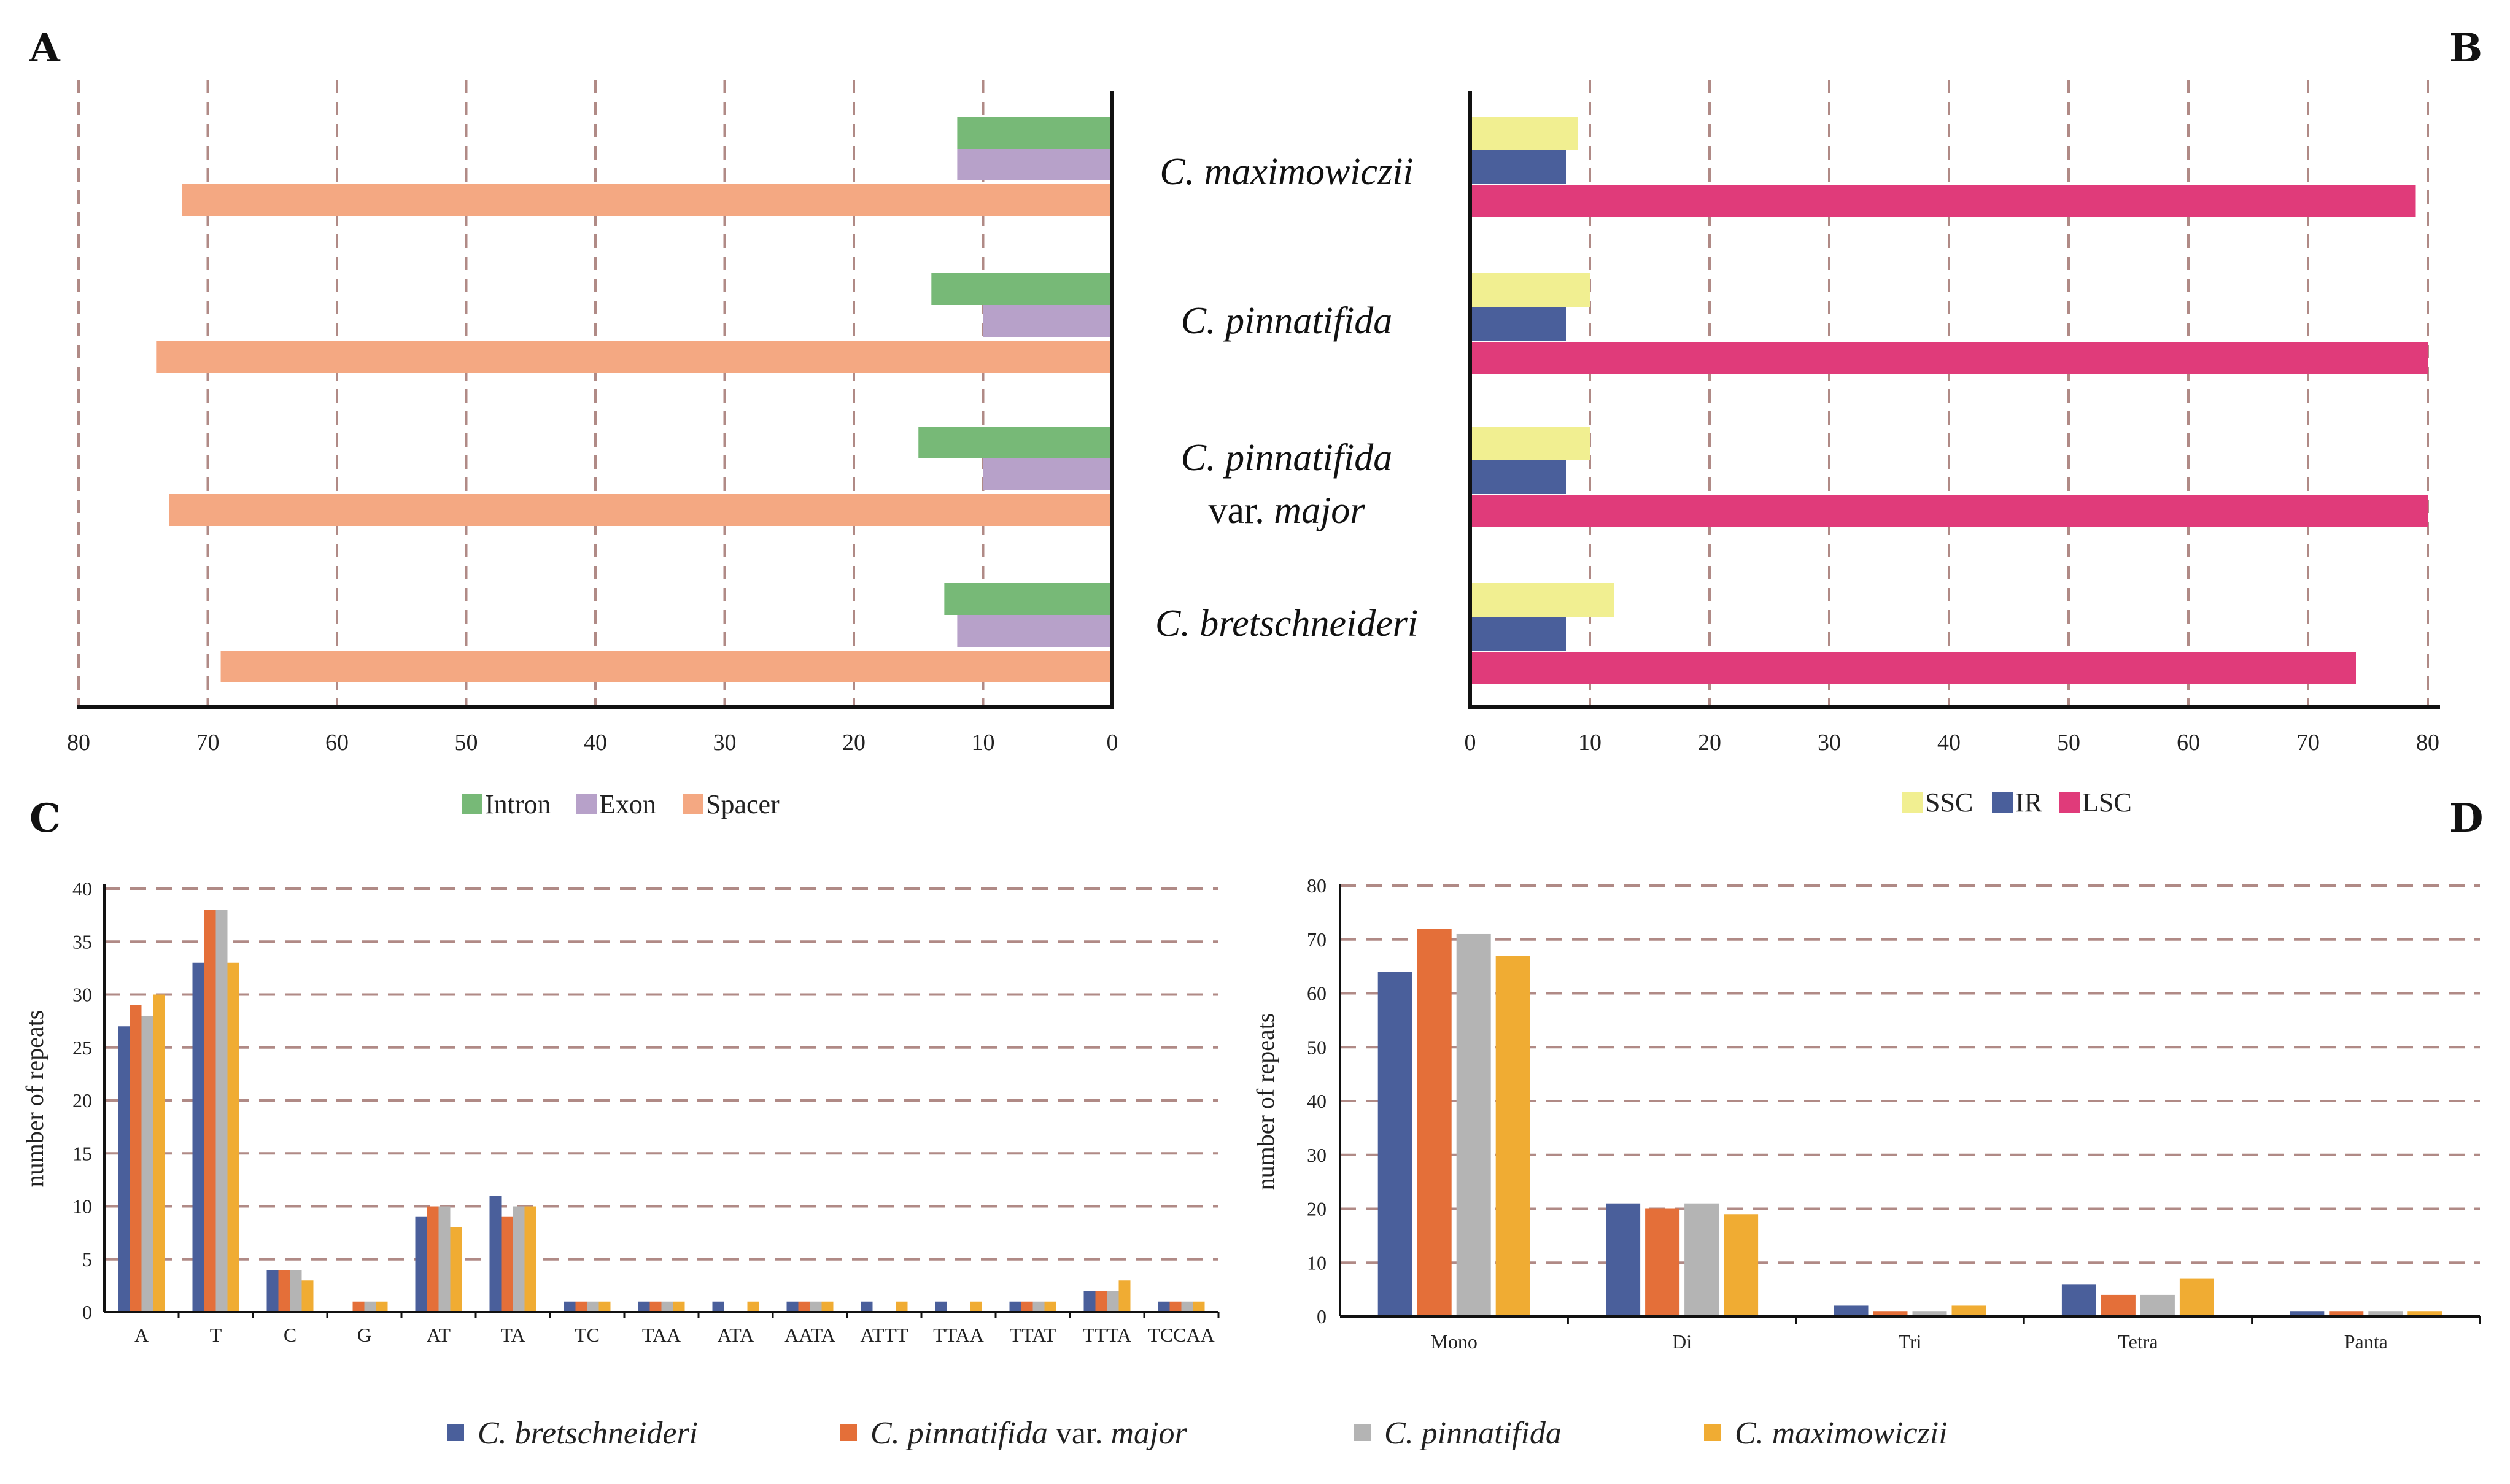 Image resolution: width=2510 pixels, height=1484 pixels. Describe the element at coordinates (1394, 1144) in the screenshot. I see `panel-d-bar-c-bretschneideri-mono` at that location.